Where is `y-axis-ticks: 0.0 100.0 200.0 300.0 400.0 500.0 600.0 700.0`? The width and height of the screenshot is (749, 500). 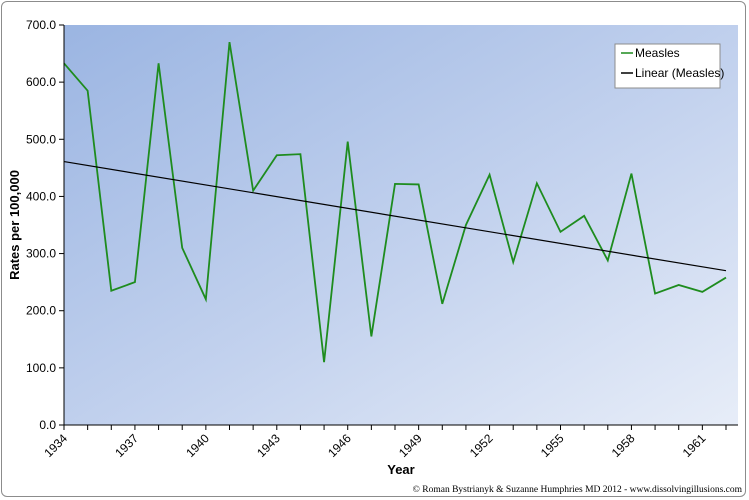
y-axis-ticks: 0.0 100.0 200.0 300.0 400.0 500.0 600.0 700.0 is located at coordinates (45, 225).